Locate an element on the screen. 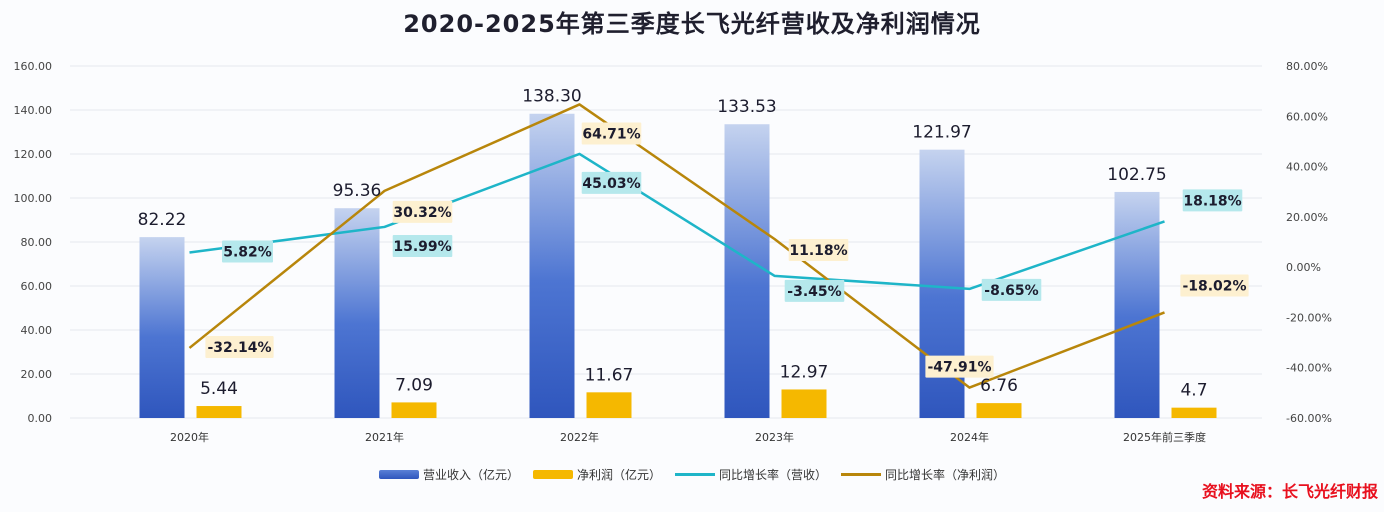 The image size is (1384, 512). data-label-profit-growth: 11.18% is located at coordinates (818, 251).